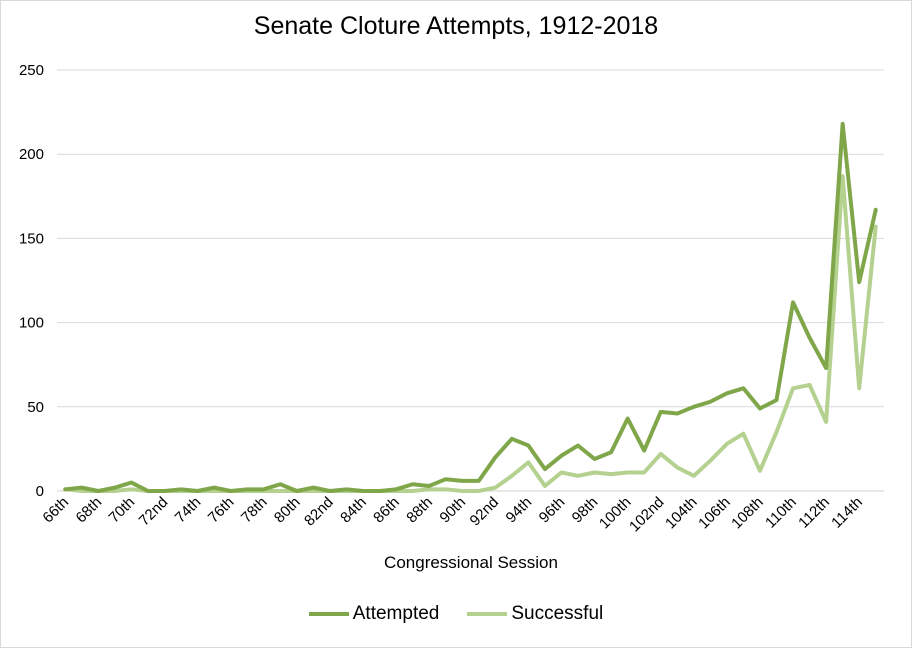 Image resolution: width=912 pixels, height=648 pixels. Describe the element at coordinates (31, 154) in the screenshot. I see `y-tick-label: 200` at that location.